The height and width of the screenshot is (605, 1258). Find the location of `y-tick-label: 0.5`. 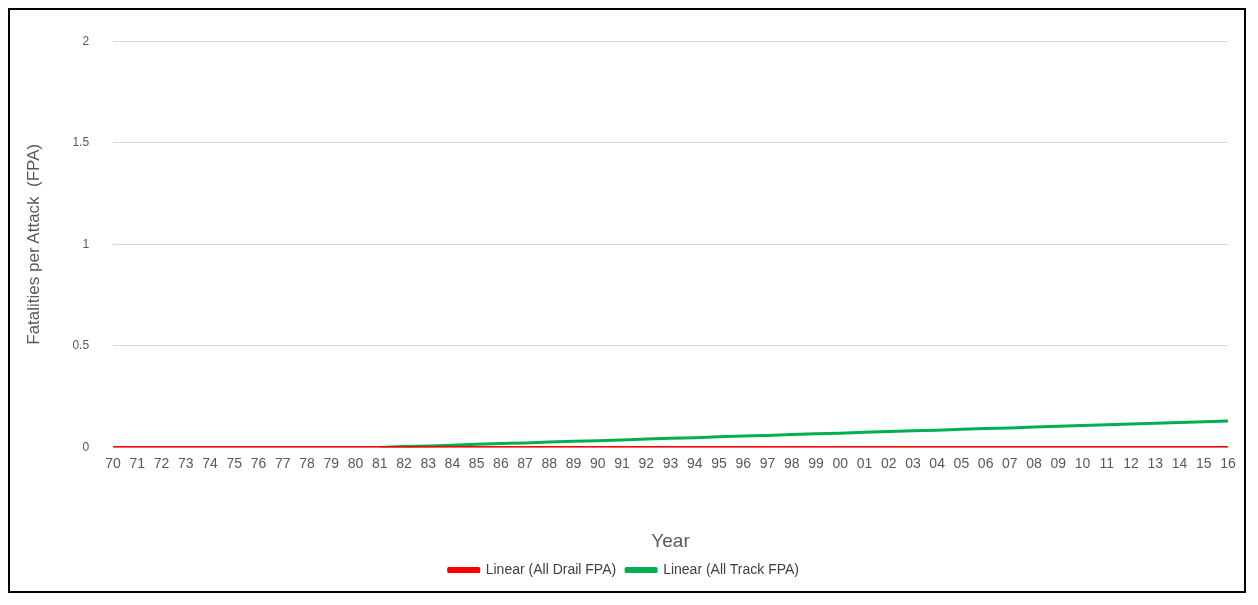

y-tick-label: 0.5 is located at coordinates (81, 345).